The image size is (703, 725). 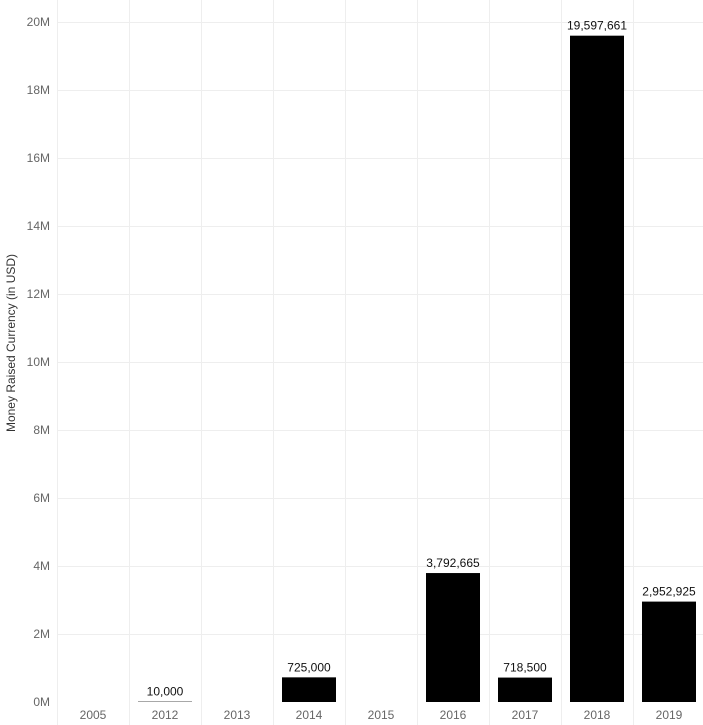 I want to click on x-tick-label-2019: 2019, so click(x=669, y=715).